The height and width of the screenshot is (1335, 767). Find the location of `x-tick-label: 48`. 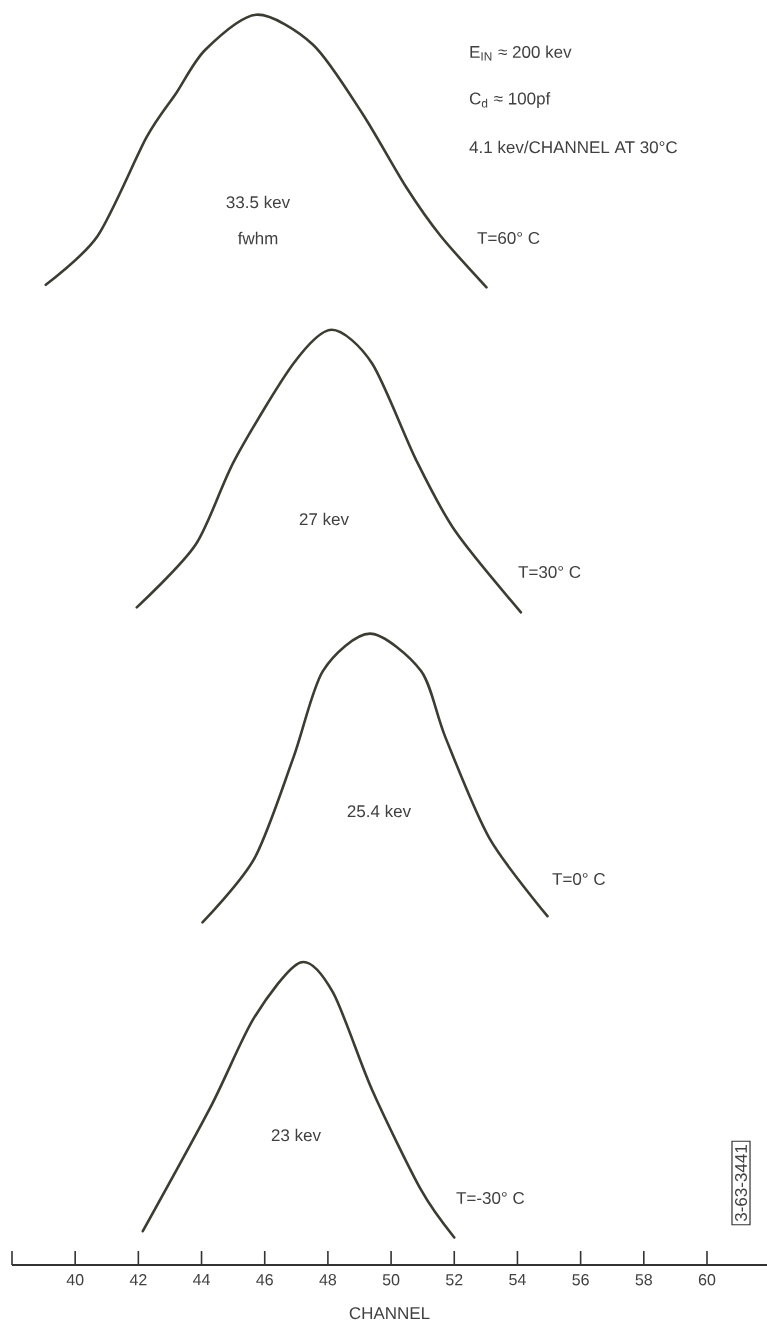

x-tick-label: 48 is located at coordinates (328, 1280).